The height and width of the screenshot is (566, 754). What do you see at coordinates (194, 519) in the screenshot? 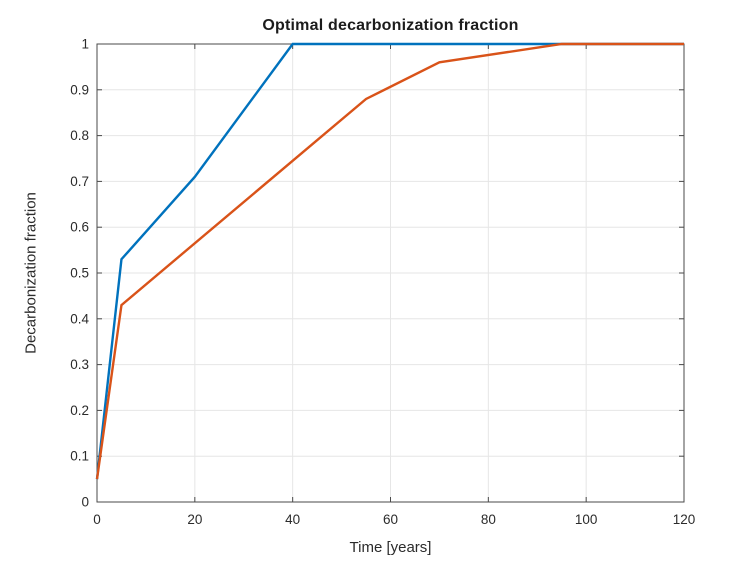
I see `x-tick-label: 20` at bounding box center [194, 519].